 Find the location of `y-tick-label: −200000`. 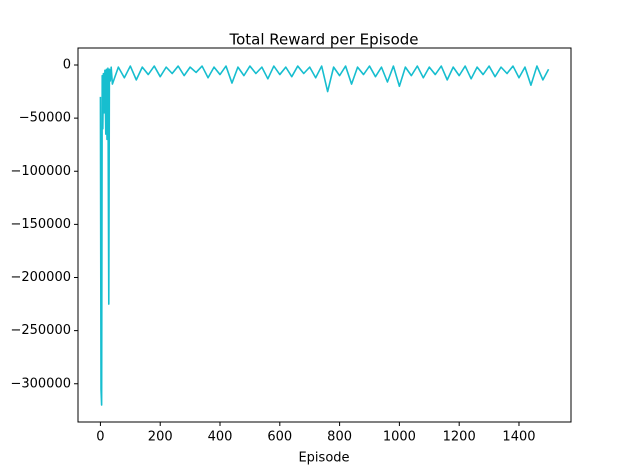

y-tick-label: −200000 is located at coordinates (40, 277).